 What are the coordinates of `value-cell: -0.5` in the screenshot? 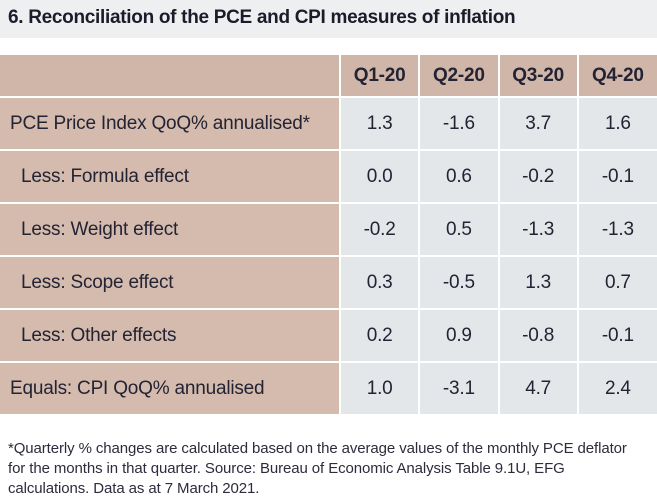 It's located at (458, 282).